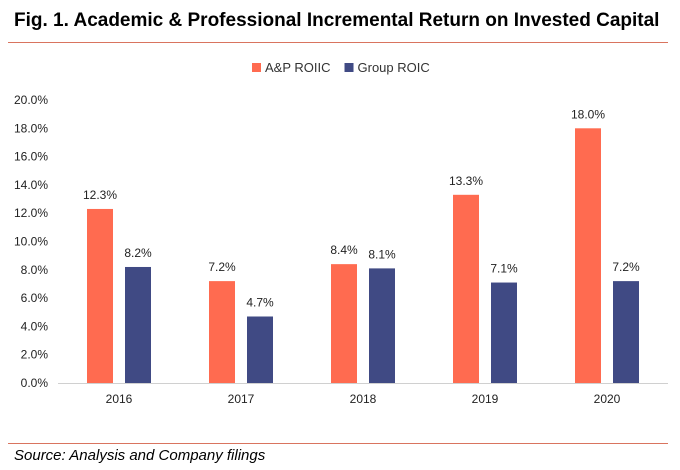 This screenshot has width=680, height=470. I want to click on title-divider, so click(338, 42).